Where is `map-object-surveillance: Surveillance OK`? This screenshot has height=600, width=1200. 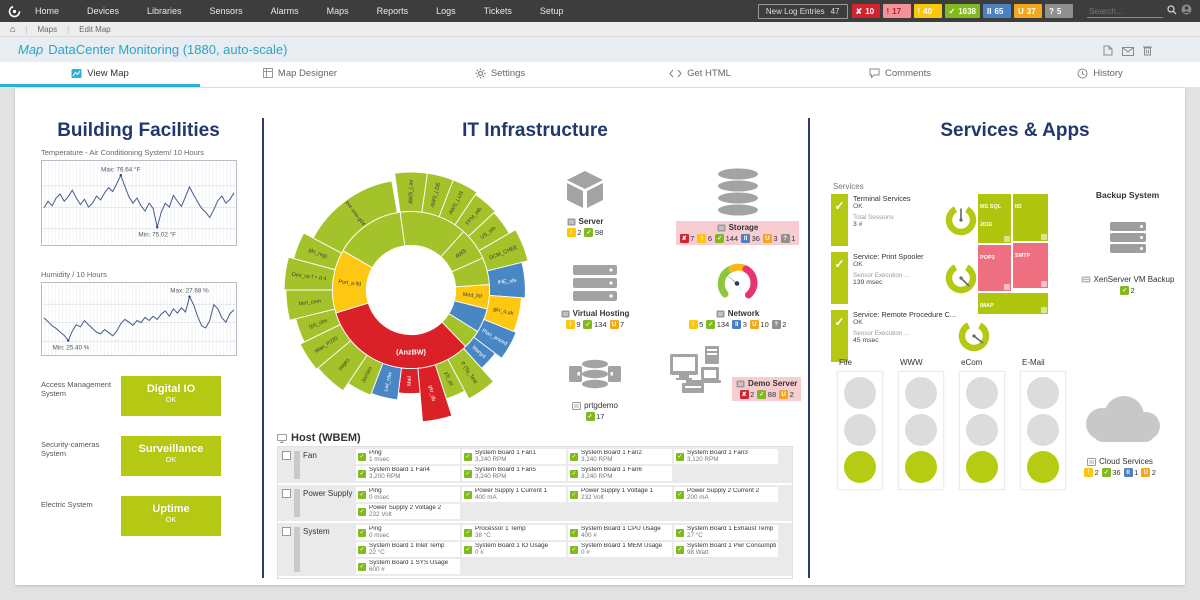 map-object-surveillance: Surveillance OK is located at coordinates (171, 456).